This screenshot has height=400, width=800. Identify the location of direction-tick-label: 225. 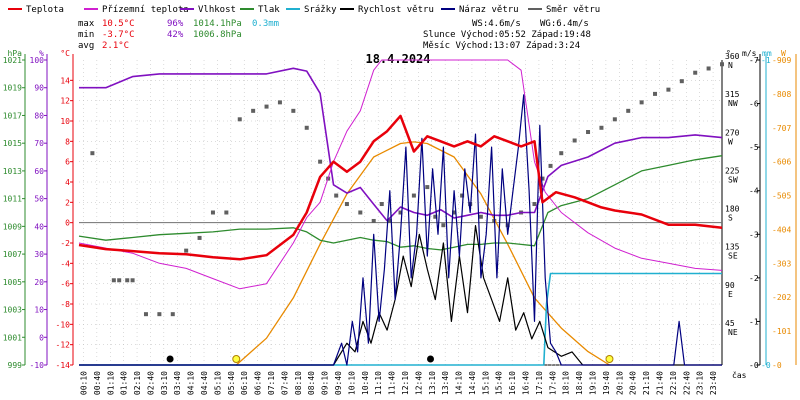
(732, 170).